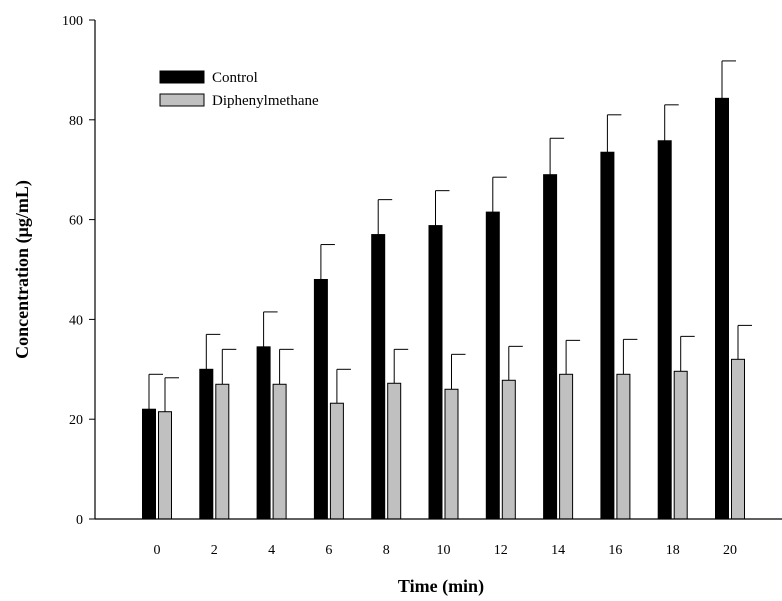  What do you see at coordinates (182, 100) in the screenshot?
I see `legend-swatch-diphenylmethane` at bounding box center [182, 100].